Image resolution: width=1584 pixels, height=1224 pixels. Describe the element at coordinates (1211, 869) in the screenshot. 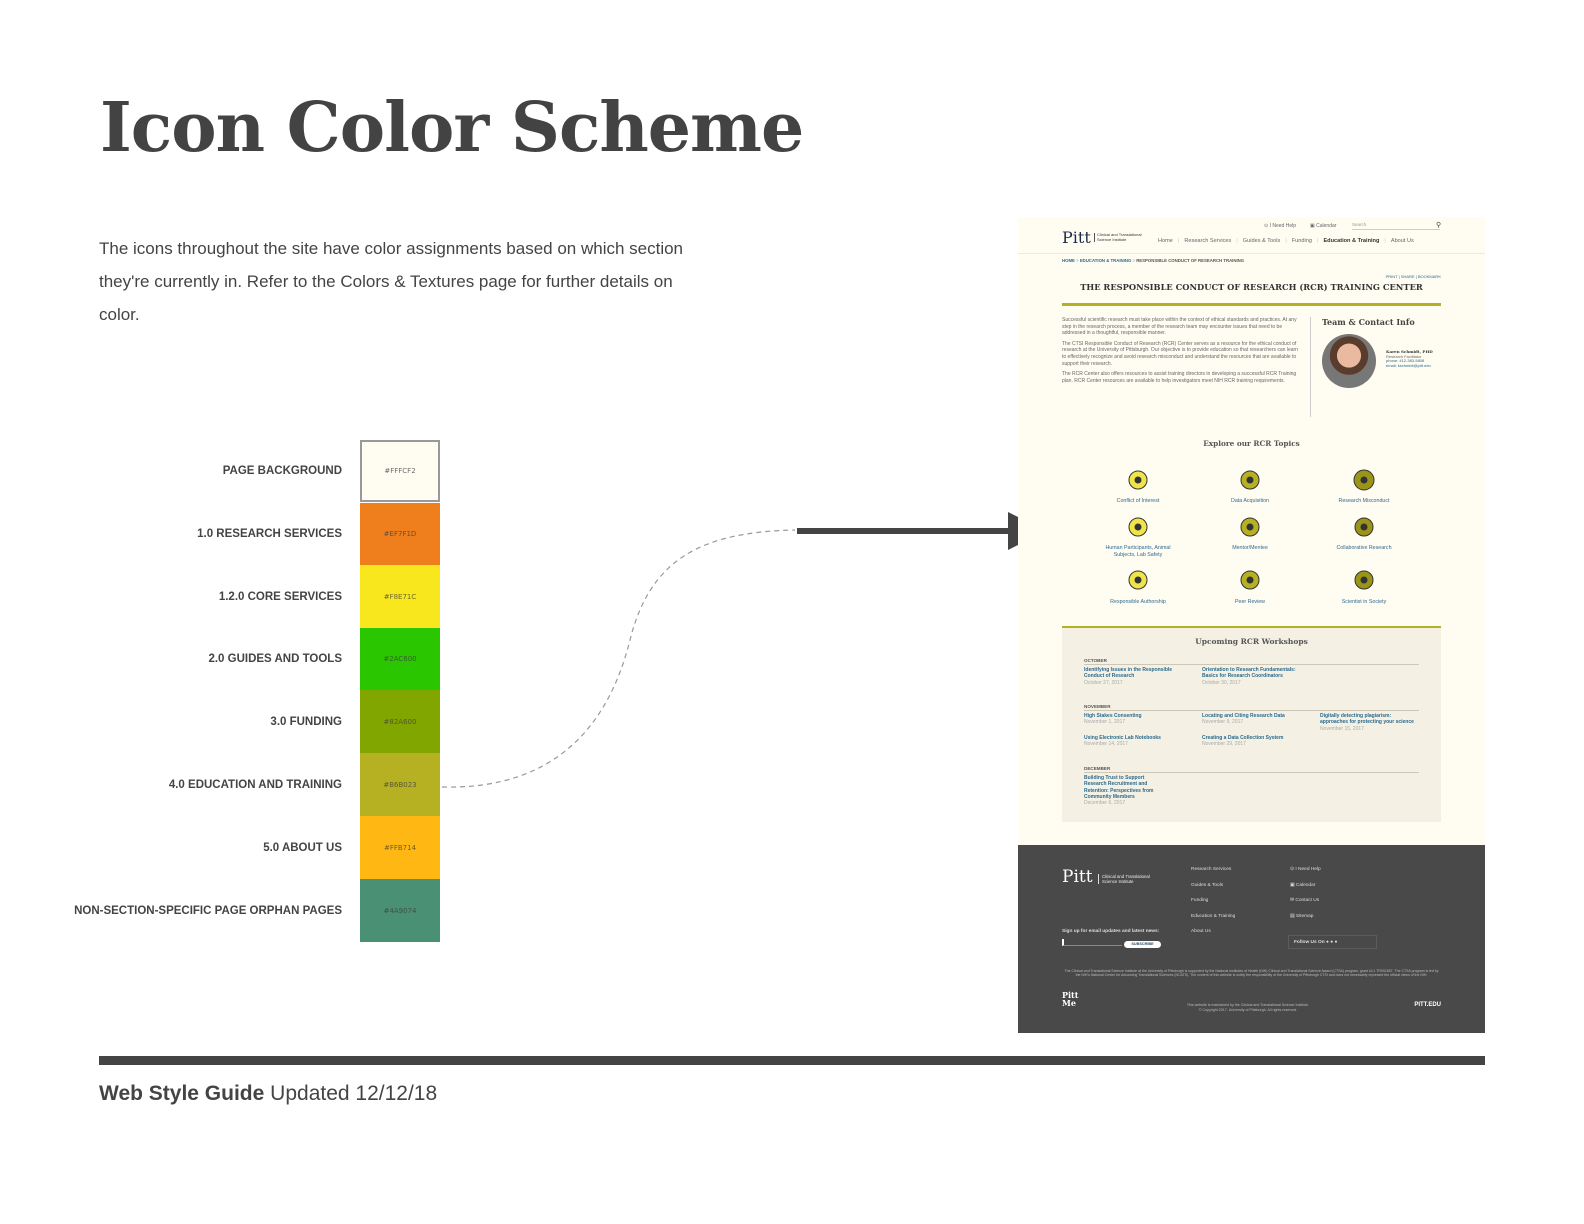

I see `footer-link: Research Services` at that location.